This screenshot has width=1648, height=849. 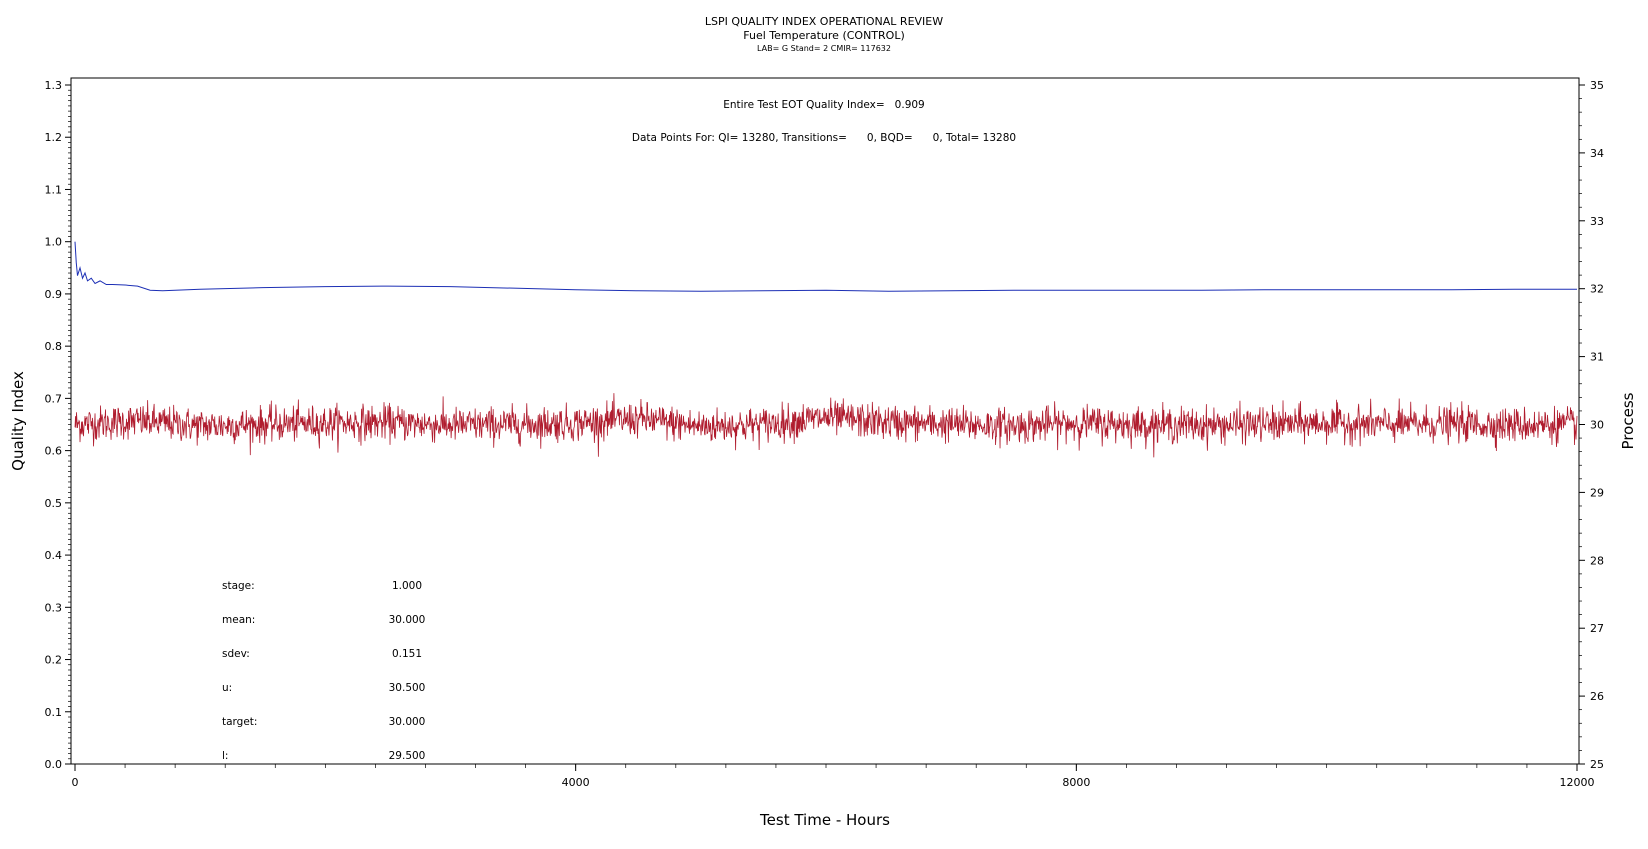 What do you see at coordinates (1597, 425) in the screenshot?
I see `y2-tick-label: 30` at bounding box center [1597, 425].